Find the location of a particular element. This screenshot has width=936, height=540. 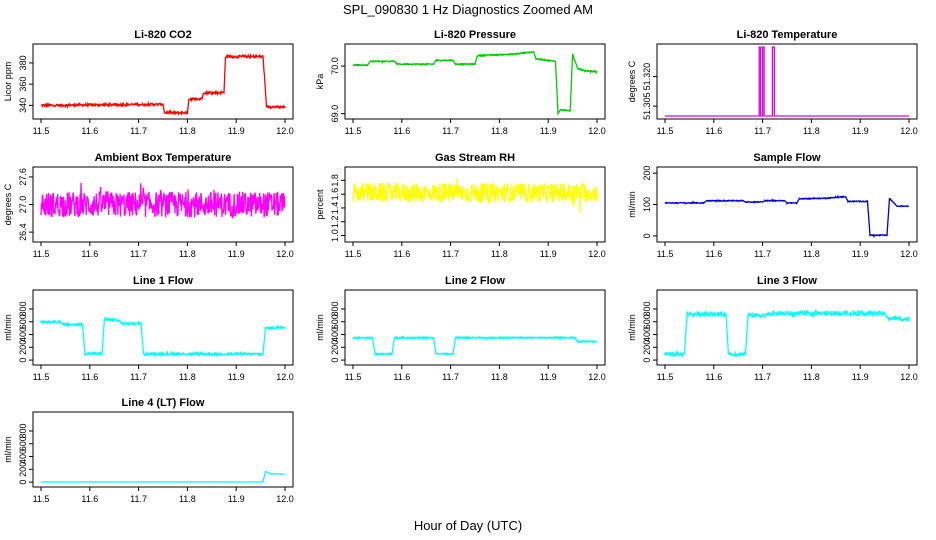

y-tick-label: 380 is located at coordinates (23, 62).